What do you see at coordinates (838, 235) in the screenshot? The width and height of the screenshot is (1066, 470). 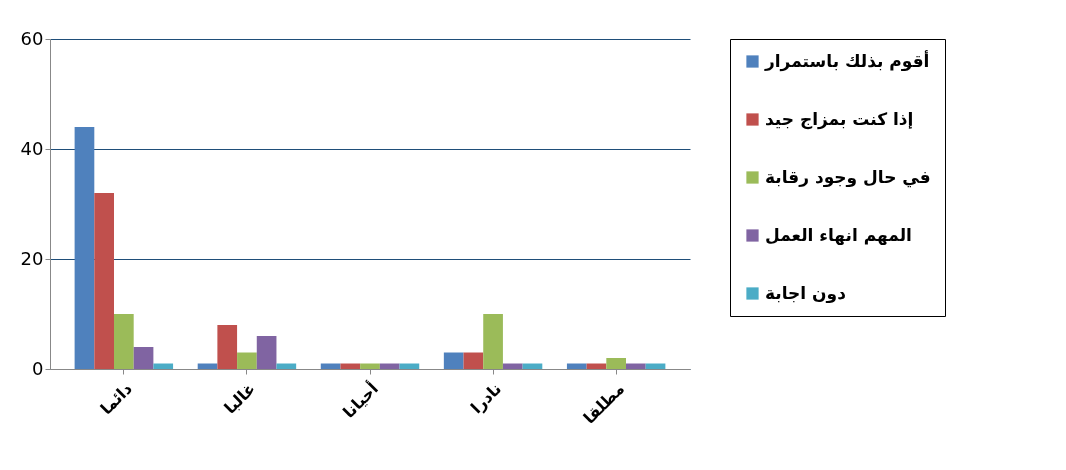 I see `legend-label: المهم انهاء العمل` at bounding box center [838, 235].